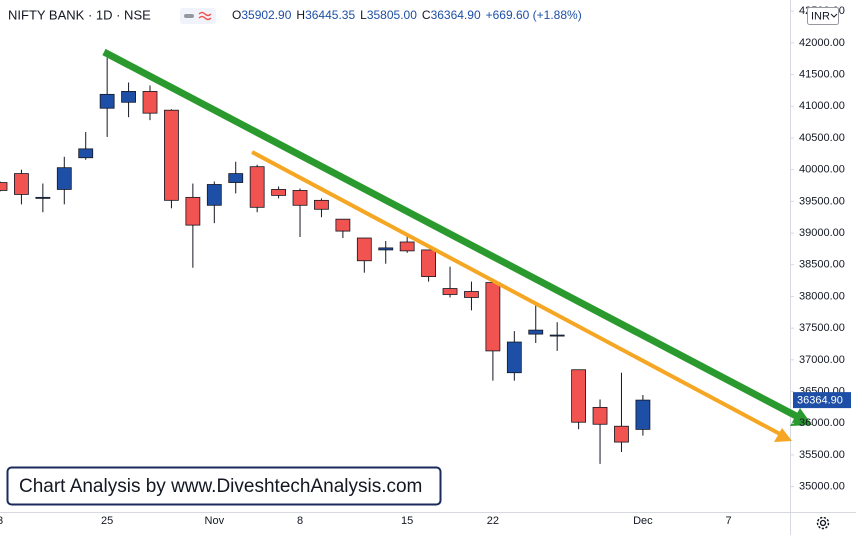 The height and width of the screenshot is (535, 856). What do you see at coordinates (729, 521) in the screenshot?
I see `x-tick-label: 7` at bounding box center [729, 521].